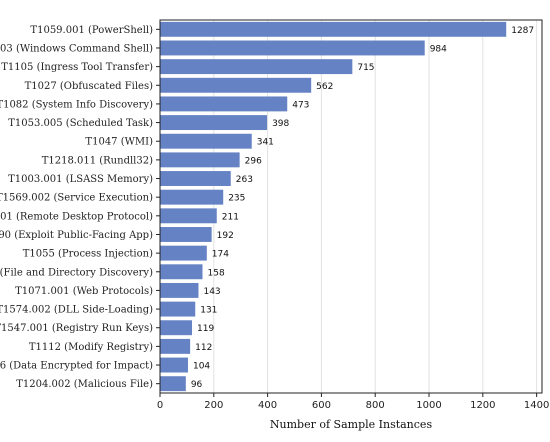 The height and width of the screenshot is (442, 550). Describe the element at coordinates (267, 405) in the screenshot. I see `x-tick-label: 400` at that location.